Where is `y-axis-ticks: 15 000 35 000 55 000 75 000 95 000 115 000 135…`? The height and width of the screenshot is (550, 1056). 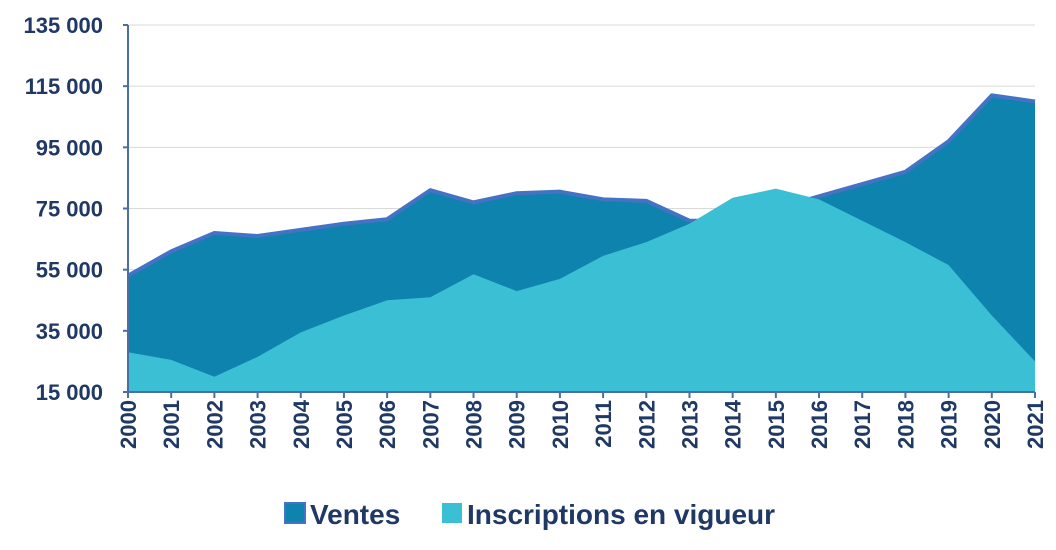 y-axis-ticks: 15 000 35 000 55 000 75 000 95 000 115 000 135… is located at coordinates (63, 209).